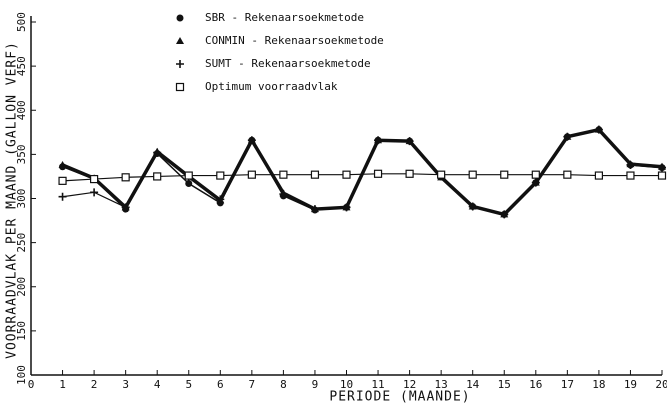 This screenshot has width=667, height=409. What do you see at coordinates (661, 384) in the screenshot?
I see `x-tick-label: 20` at bounding box center [661, 384].